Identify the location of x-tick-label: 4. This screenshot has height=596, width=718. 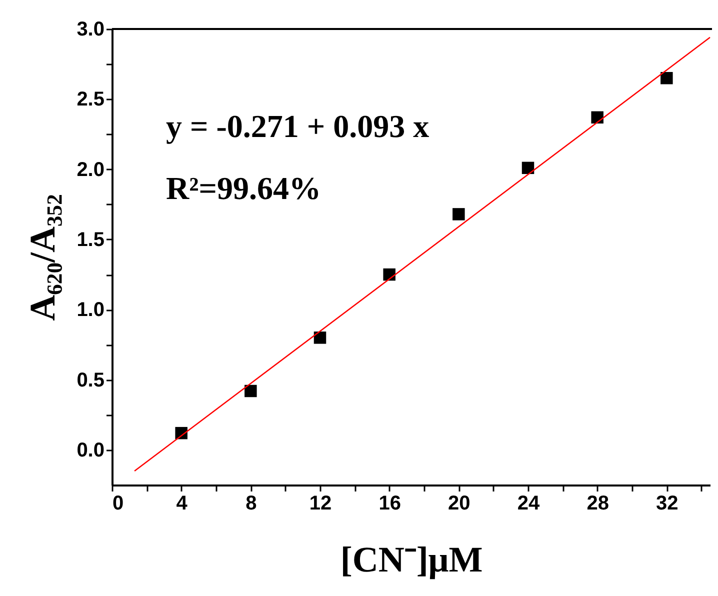
(182, 503).